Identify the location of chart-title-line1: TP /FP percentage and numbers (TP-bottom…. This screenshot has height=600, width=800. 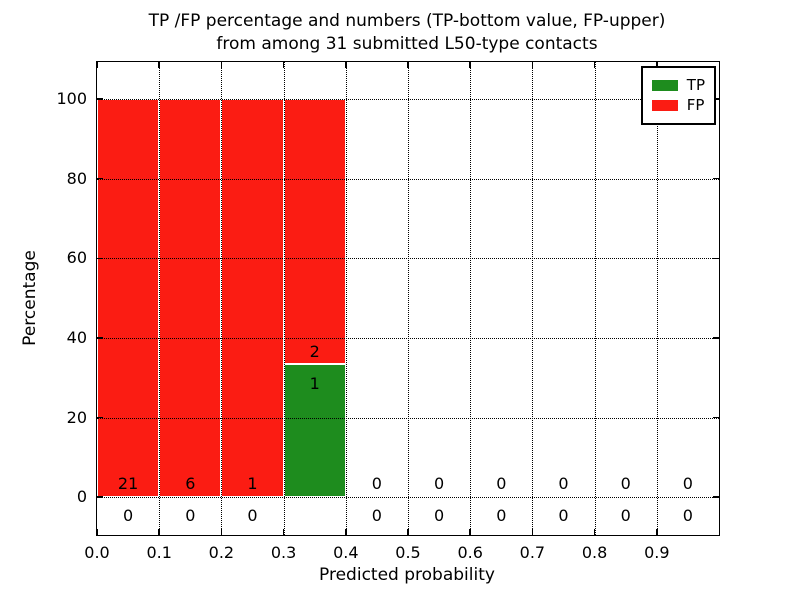
(407, 21).